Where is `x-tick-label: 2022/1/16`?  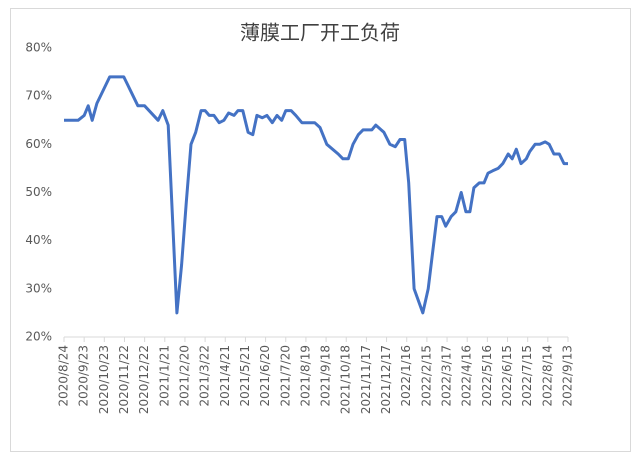
x-tick-label: 2022/1/16 is located at coordinates (406, 376).